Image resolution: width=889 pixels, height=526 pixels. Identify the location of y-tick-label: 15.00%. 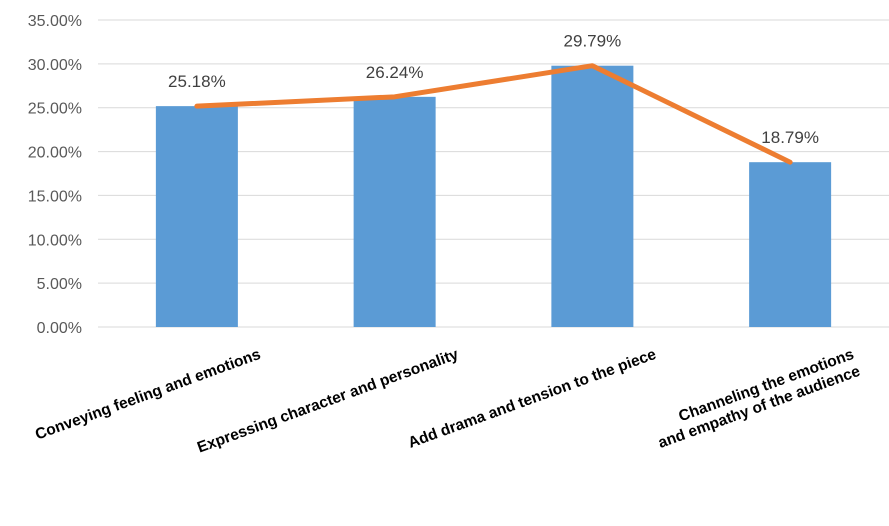
(55, 196).